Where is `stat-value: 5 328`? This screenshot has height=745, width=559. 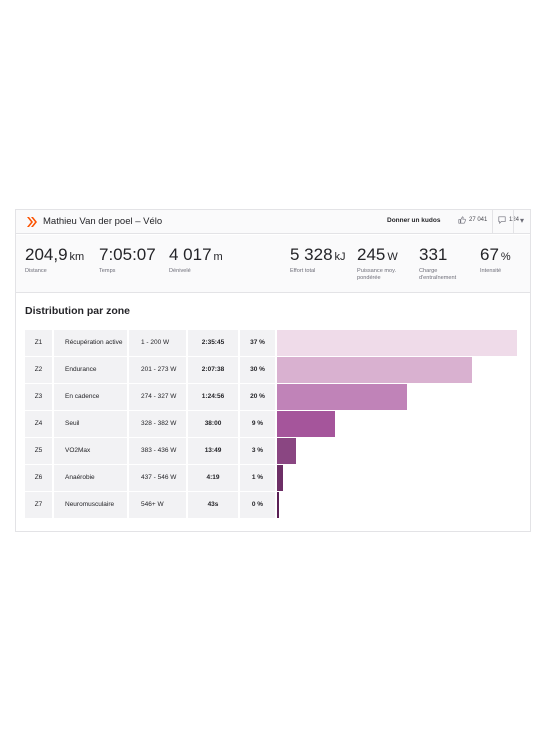
stat-value: 5 328 is located at coordinates (311, 254).